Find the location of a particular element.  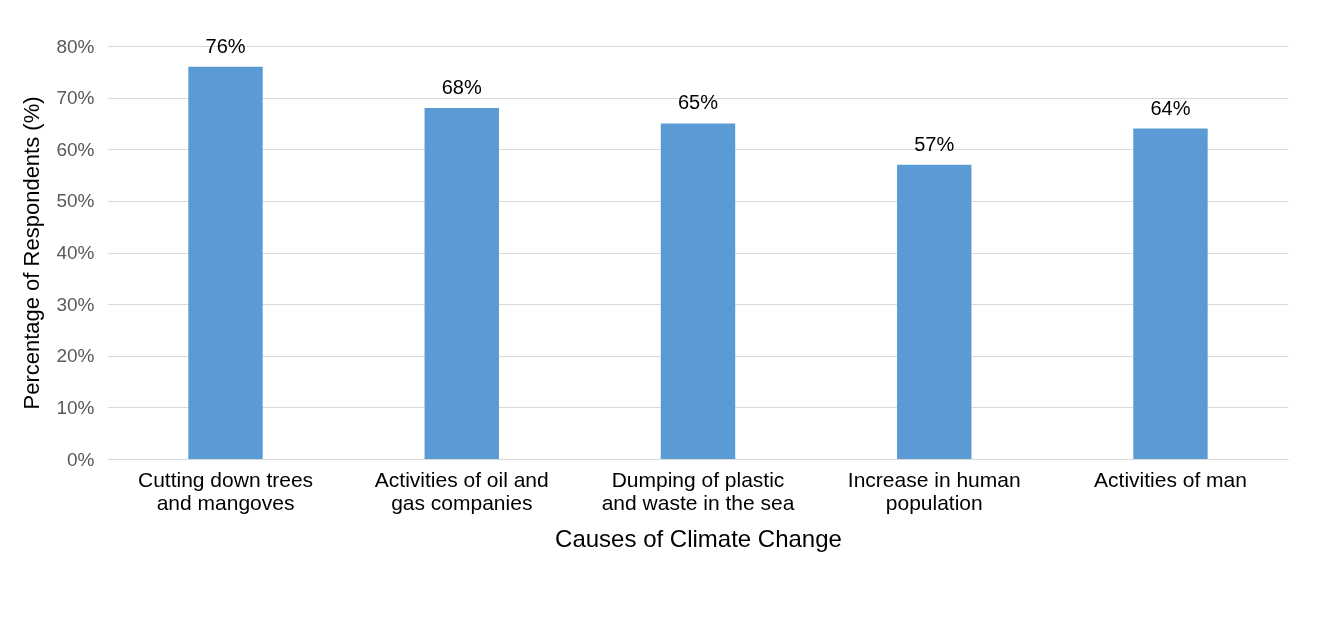

y-tick-label: 30% is located at coordinates (75, 304).